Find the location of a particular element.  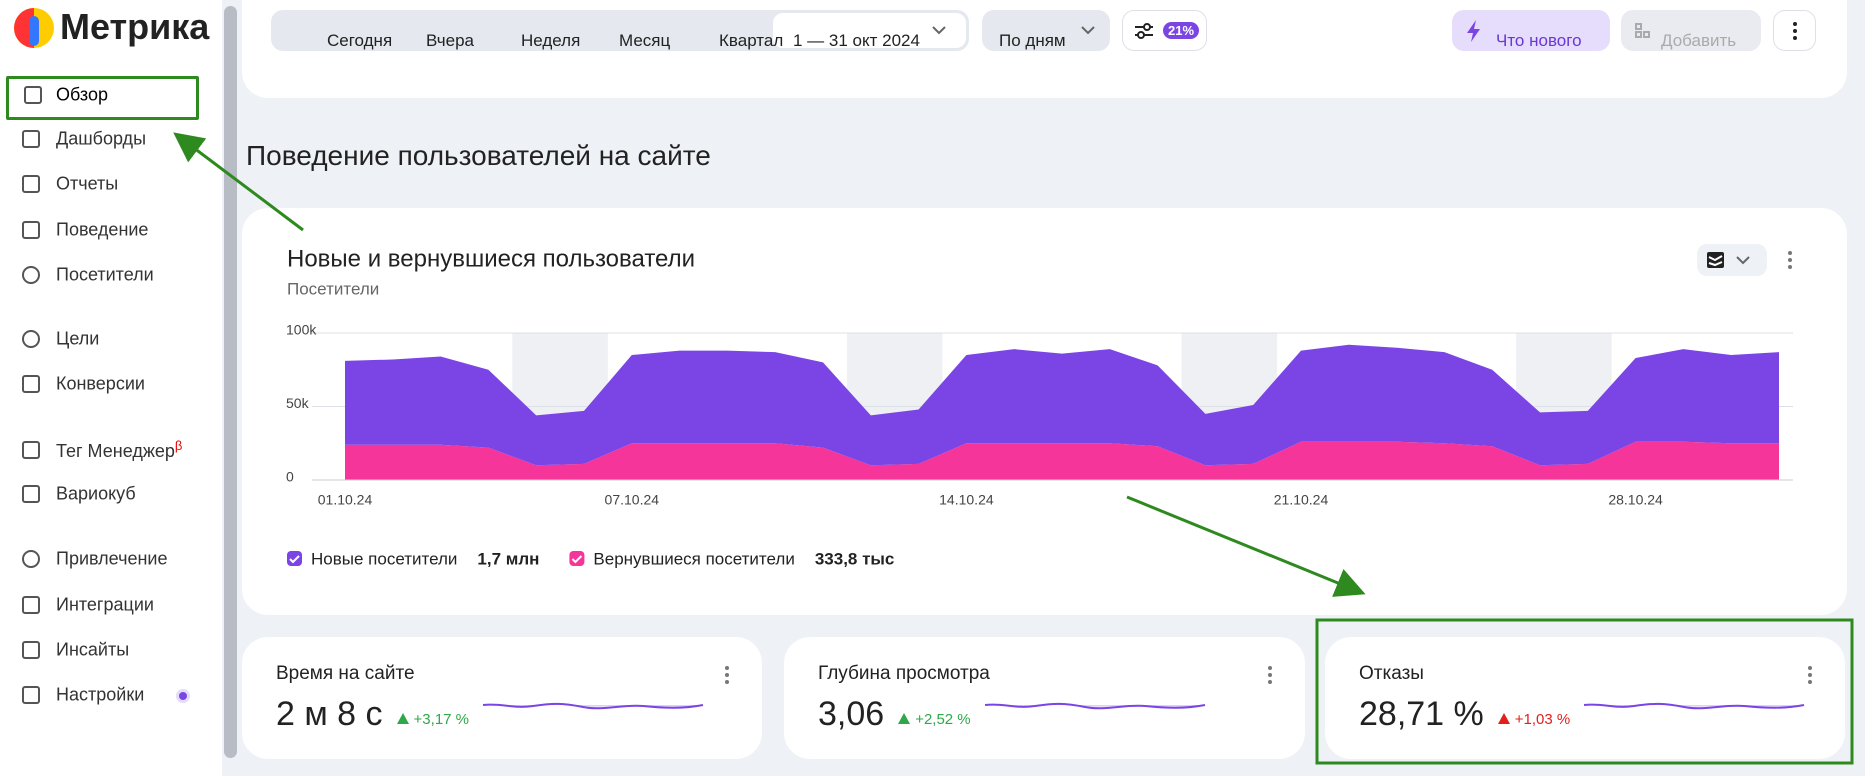

metric-card: Отказы 28,71 % +1,03 % is located at coordinates (1585, 698).